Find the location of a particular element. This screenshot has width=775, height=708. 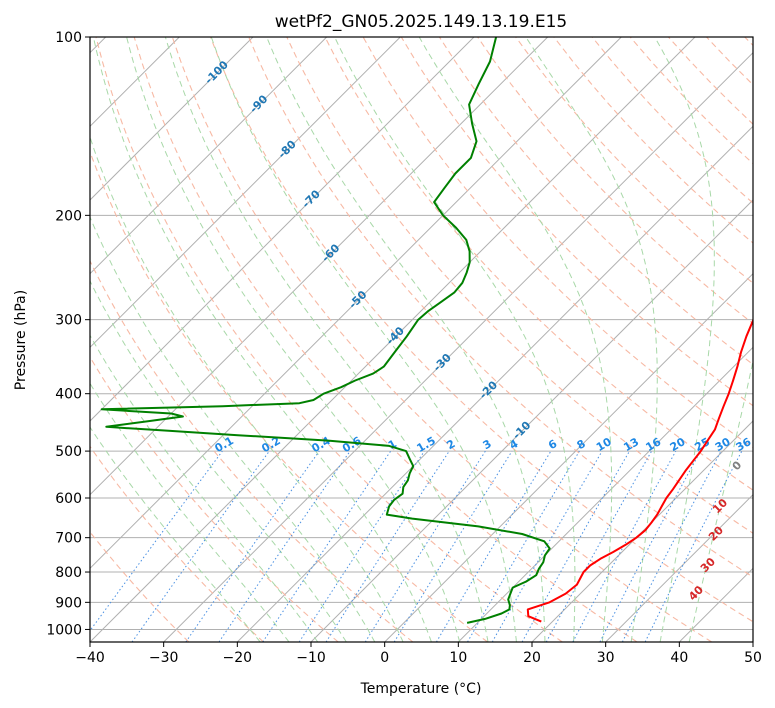

y-tick-label: 1000 is located at coordinates (64, 630).